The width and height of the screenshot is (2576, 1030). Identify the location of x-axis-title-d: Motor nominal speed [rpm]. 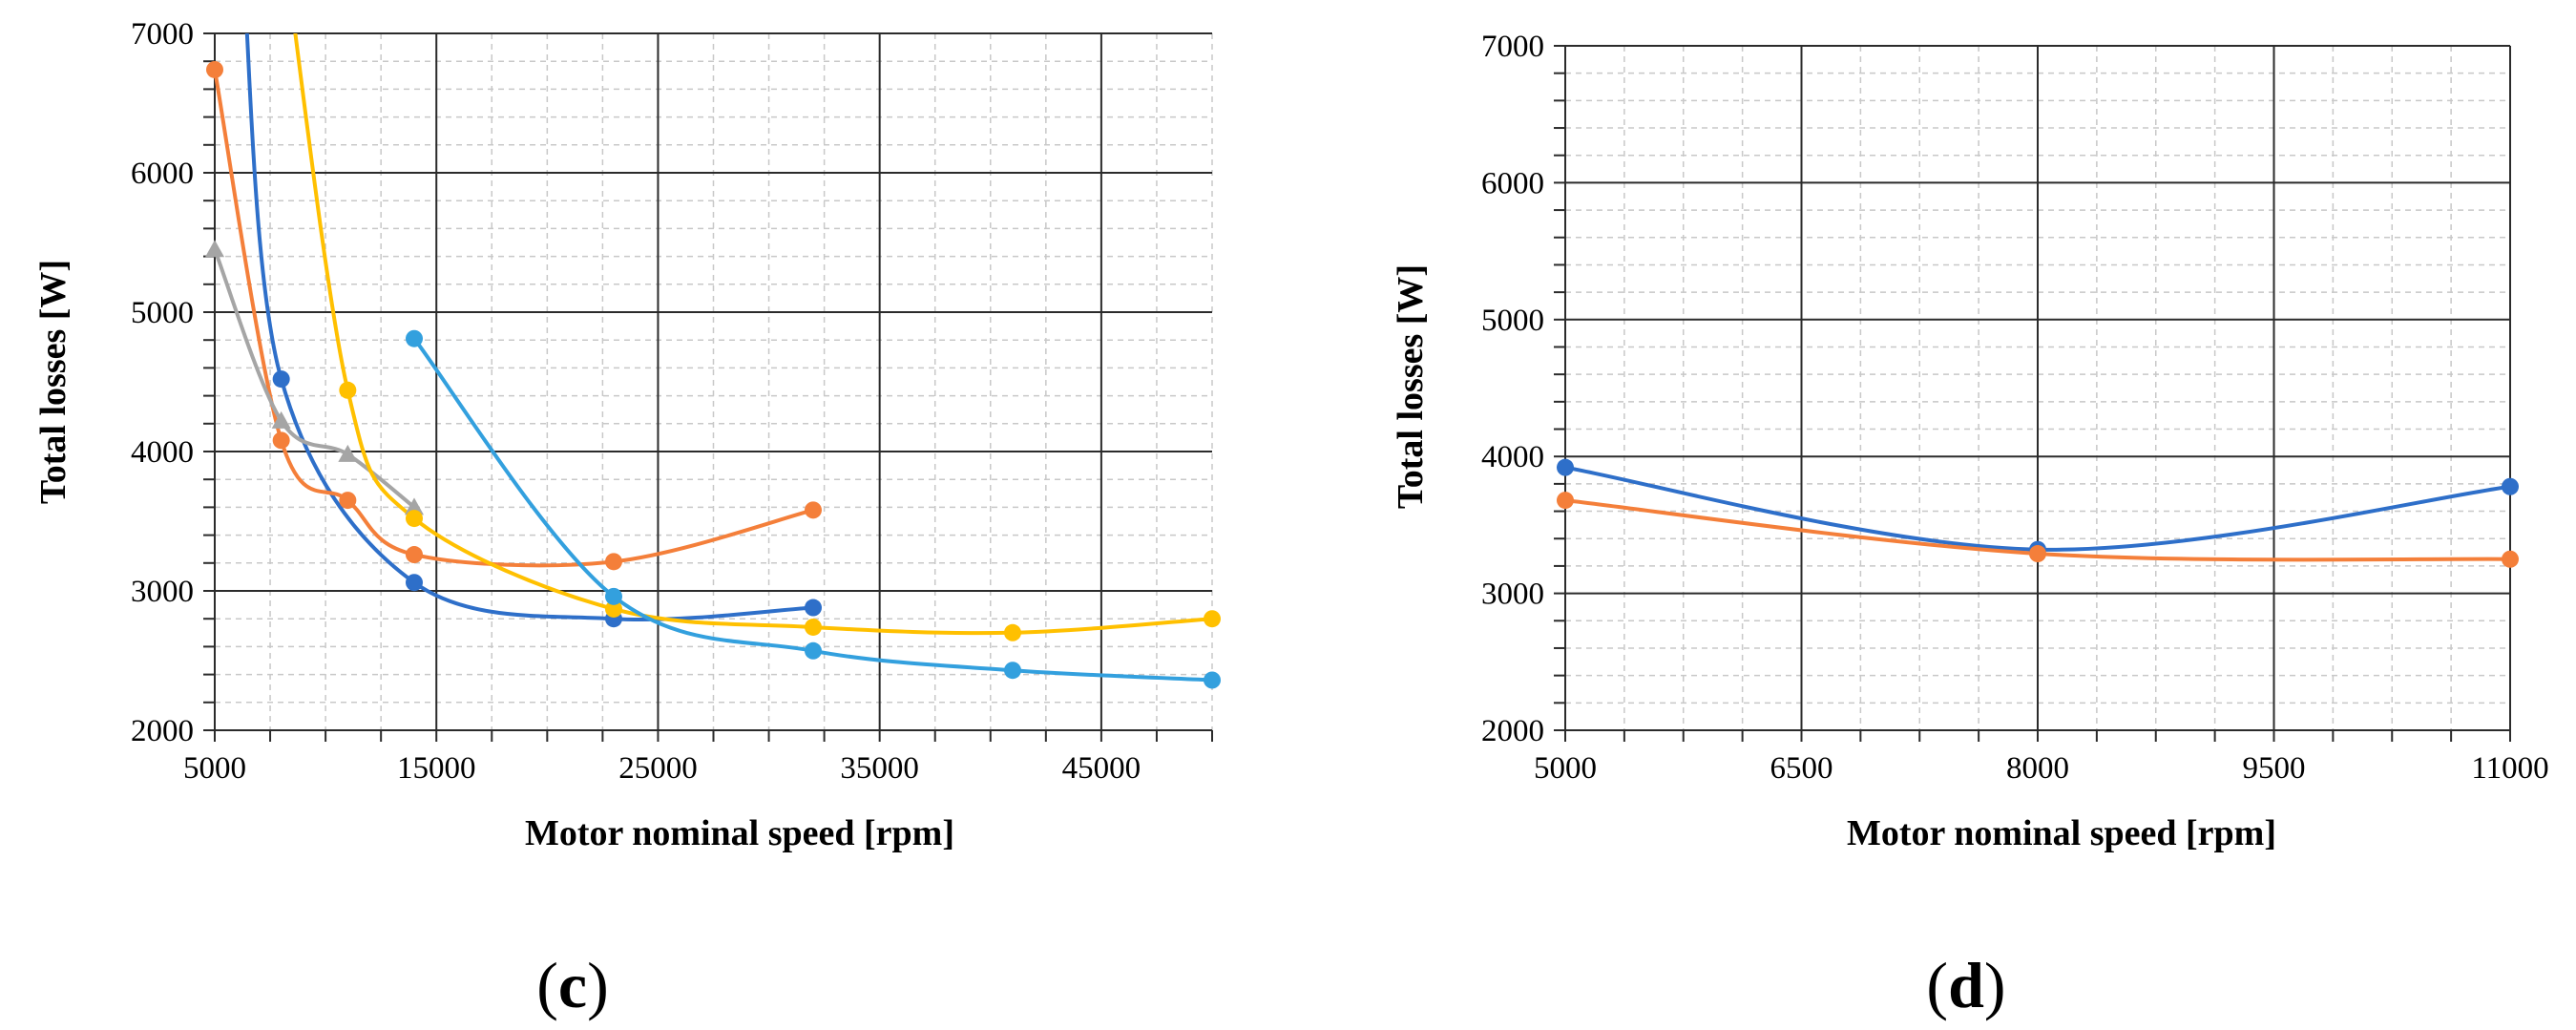
(2061, 833).